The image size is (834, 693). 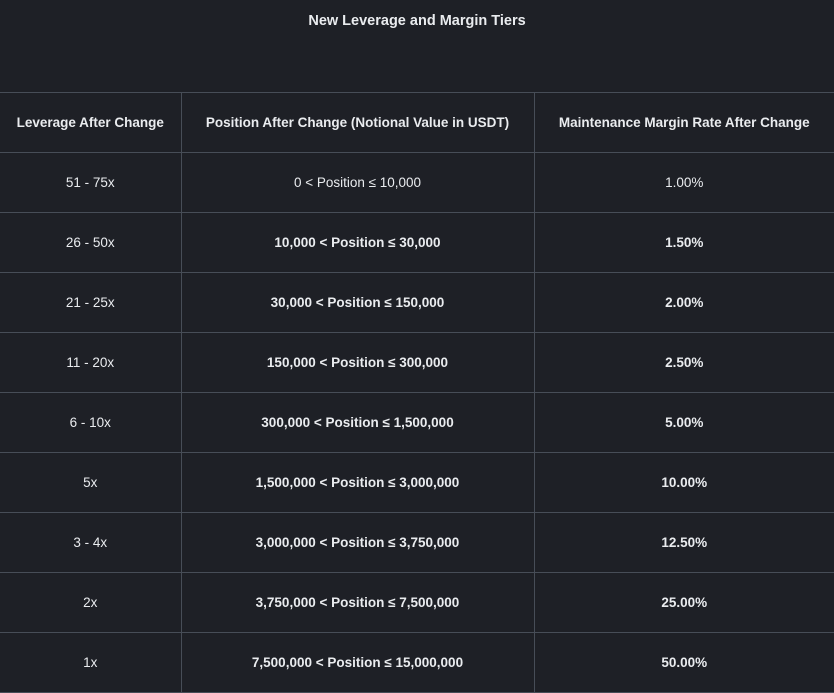 What do you see at coordinates (91, 362) in the screenshot?
I see `leverage-cell: 11 - 20x` at bounding box center [91, 362].